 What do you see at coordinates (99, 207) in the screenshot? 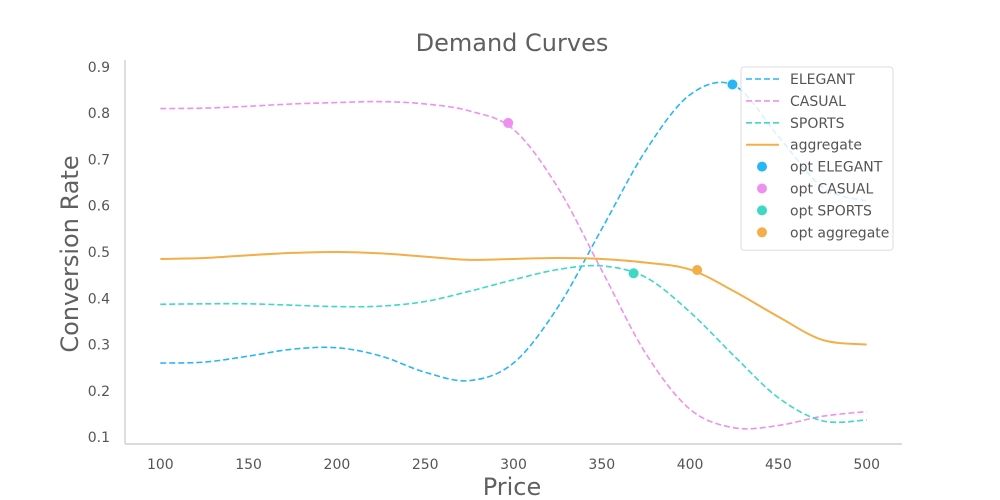
I see `y-tick-label: 0.6` at bounding box center [99, 207].